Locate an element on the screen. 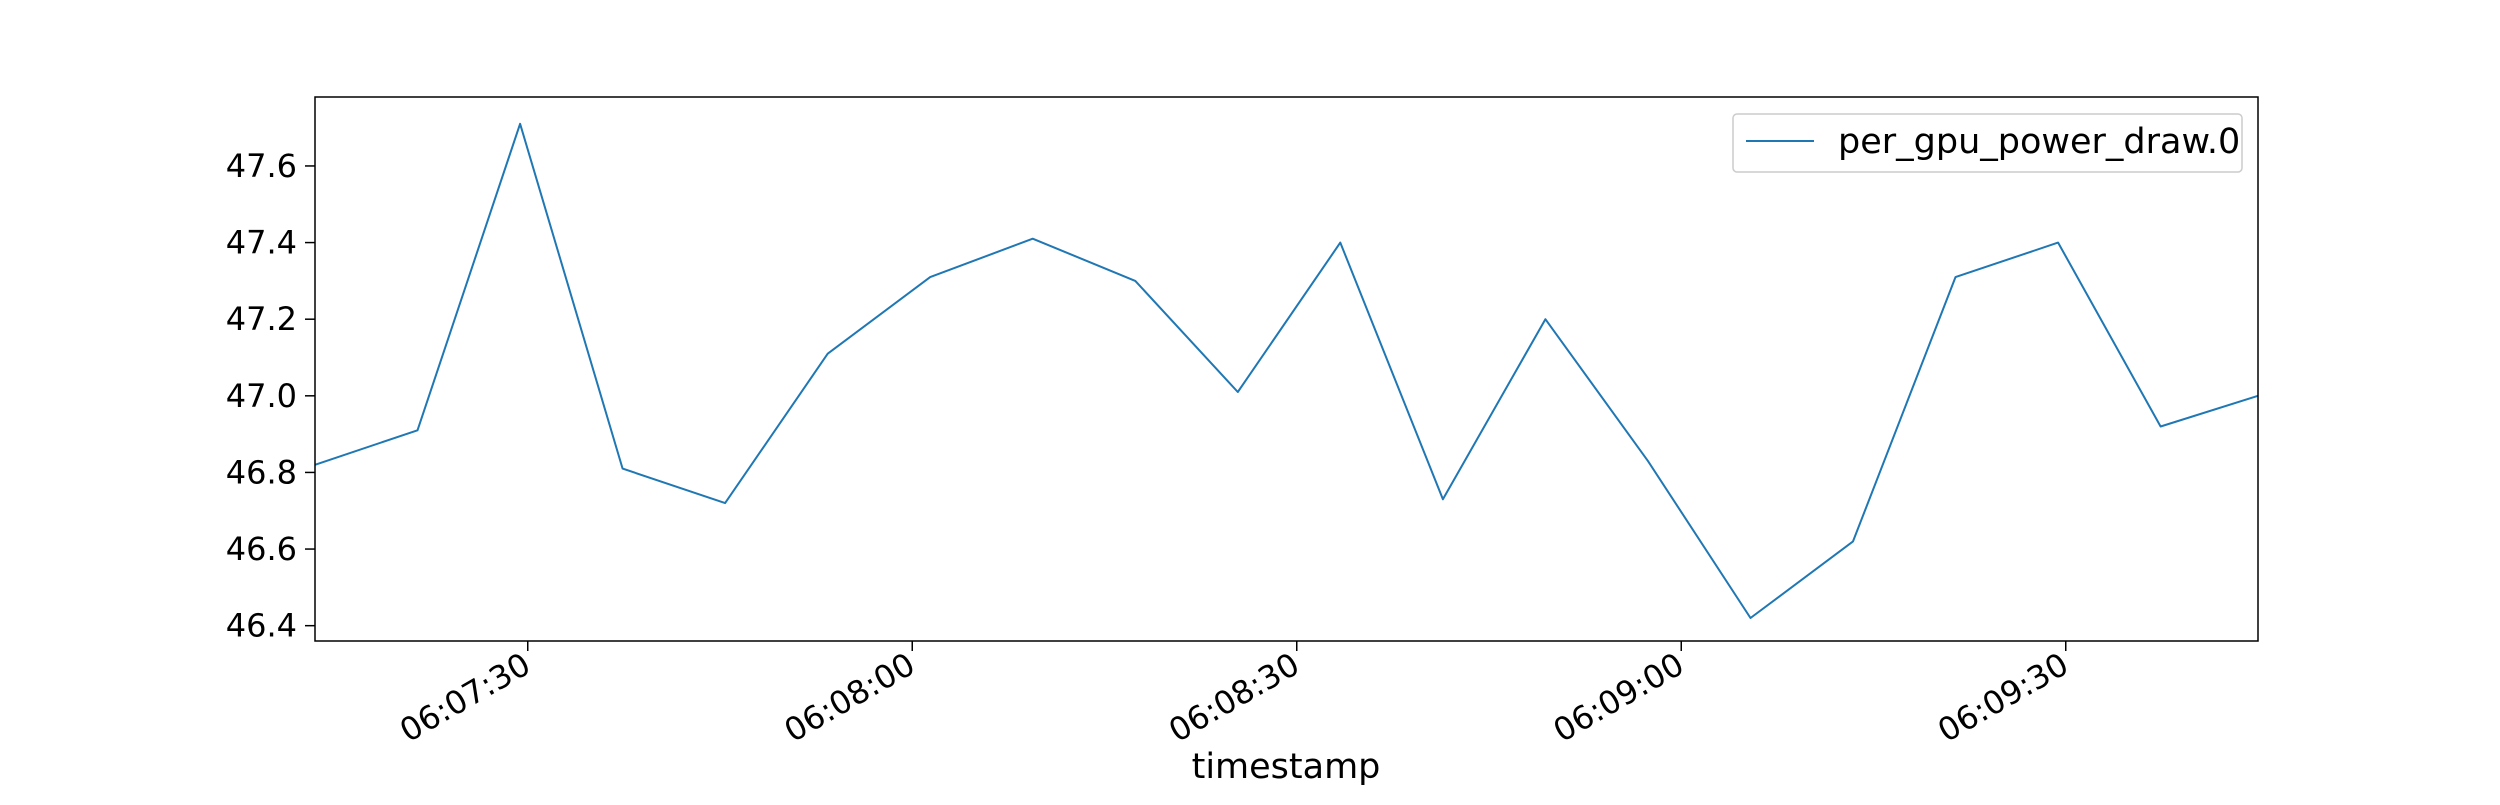 The image size is (2500, 805). y-axis: 46.4 46.6 46.8 47.0 47.2 47.4 47.6 is located at coordinates (270, 396).